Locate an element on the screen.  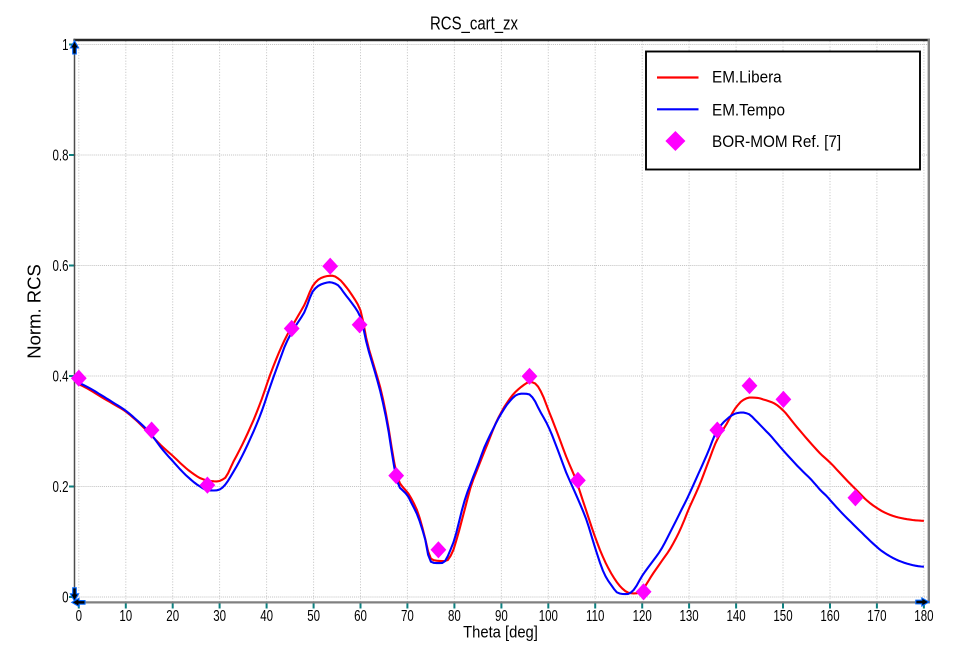
svg-text: 50 is located at coordinates (313, 615).